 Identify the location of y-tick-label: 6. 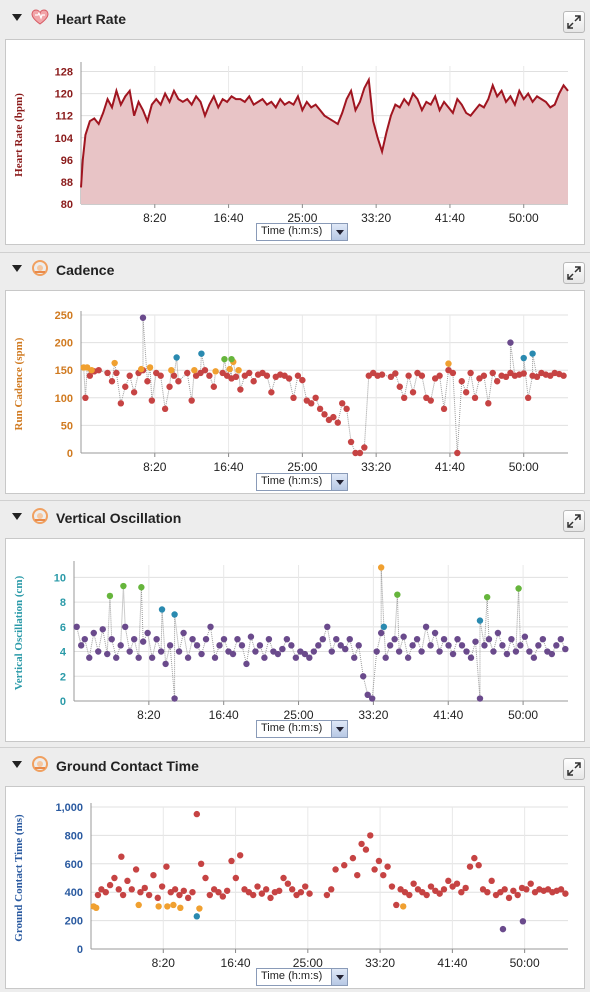
(63, 628).